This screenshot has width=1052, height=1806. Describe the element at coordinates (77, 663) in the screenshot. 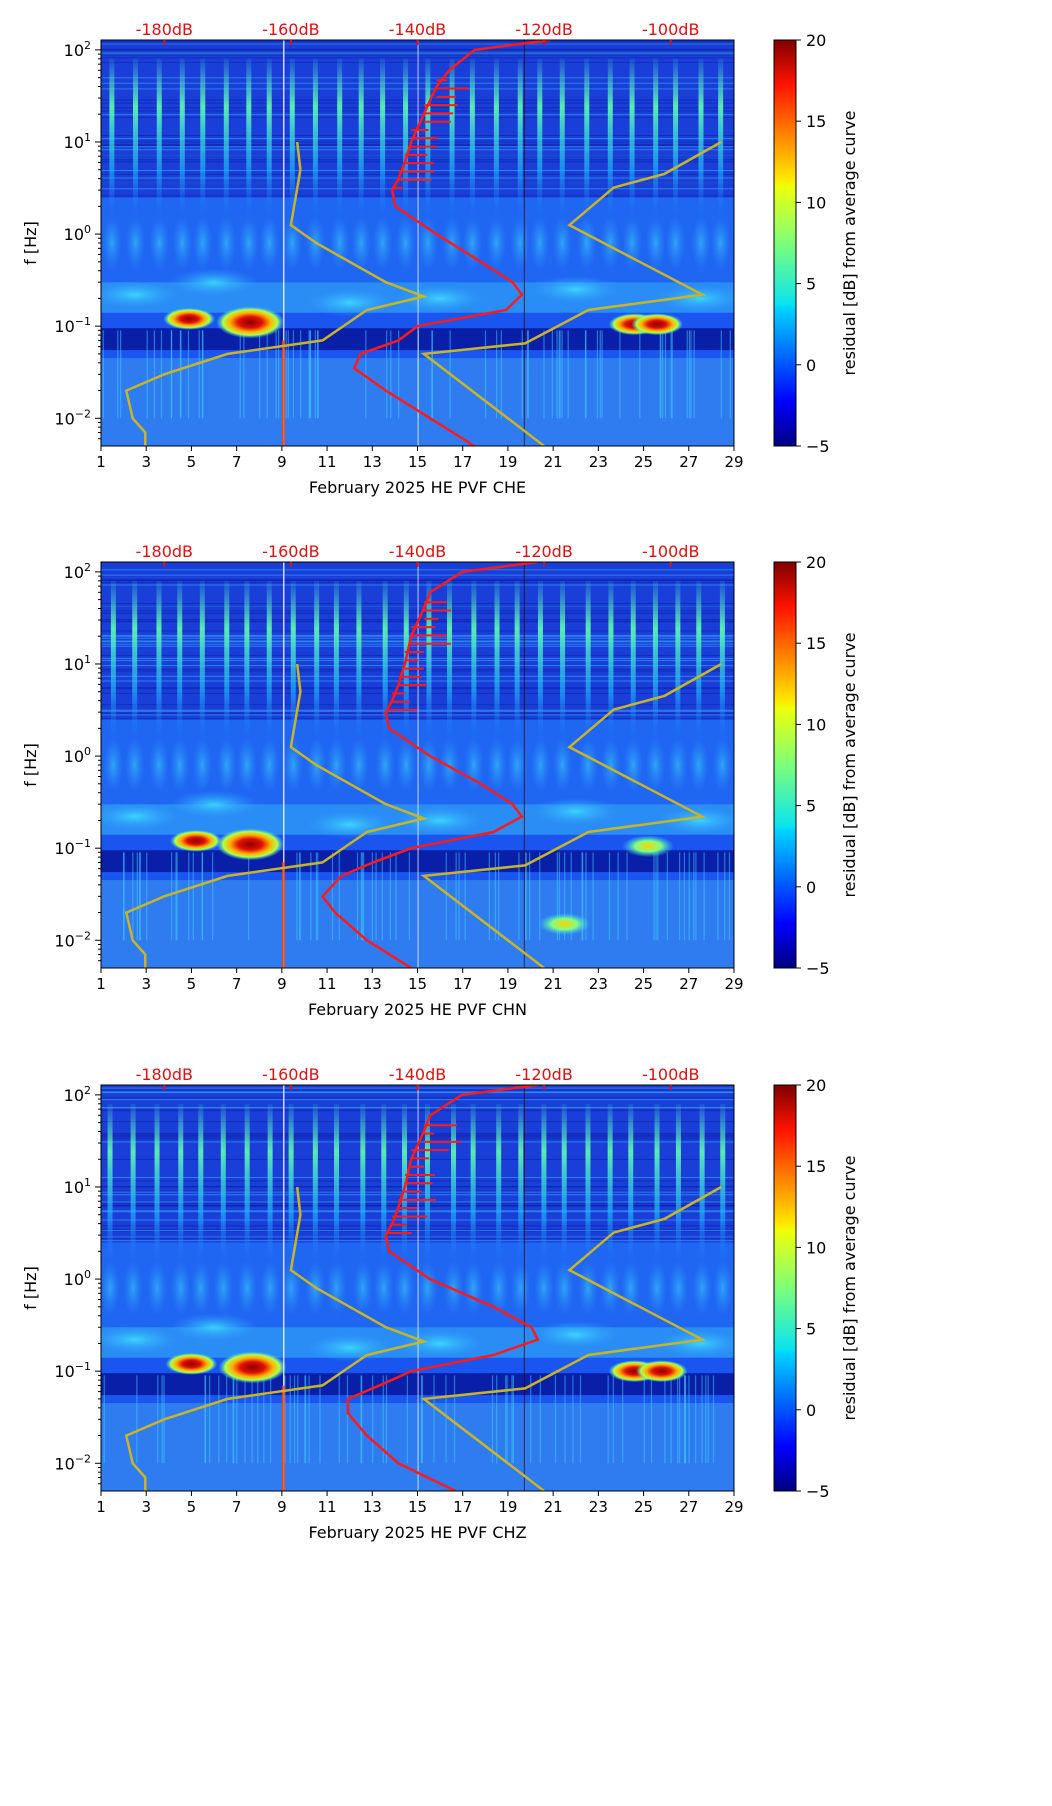

I see `y-tick-label: 10¹` at that location.